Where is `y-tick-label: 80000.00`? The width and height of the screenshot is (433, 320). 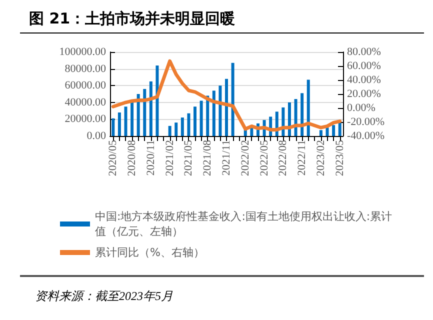
y-tick-label: 80000.00 is located at coordinates (85, 68).